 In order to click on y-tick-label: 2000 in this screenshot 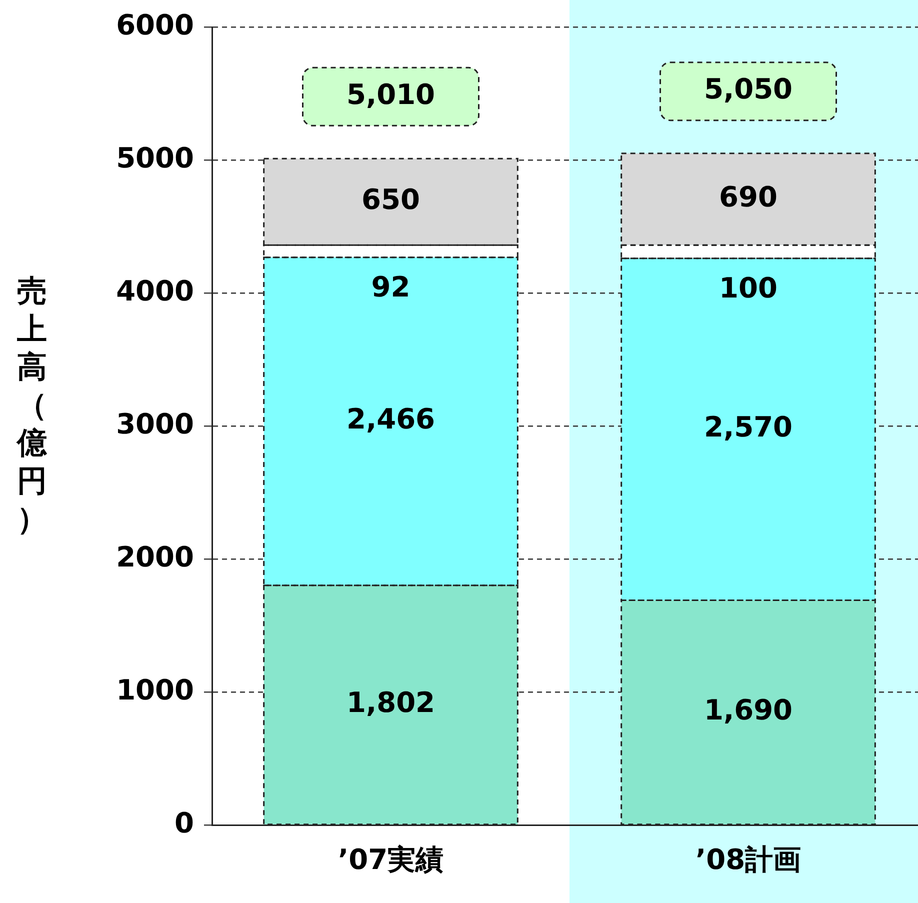, I will do `click(155, 557)`.